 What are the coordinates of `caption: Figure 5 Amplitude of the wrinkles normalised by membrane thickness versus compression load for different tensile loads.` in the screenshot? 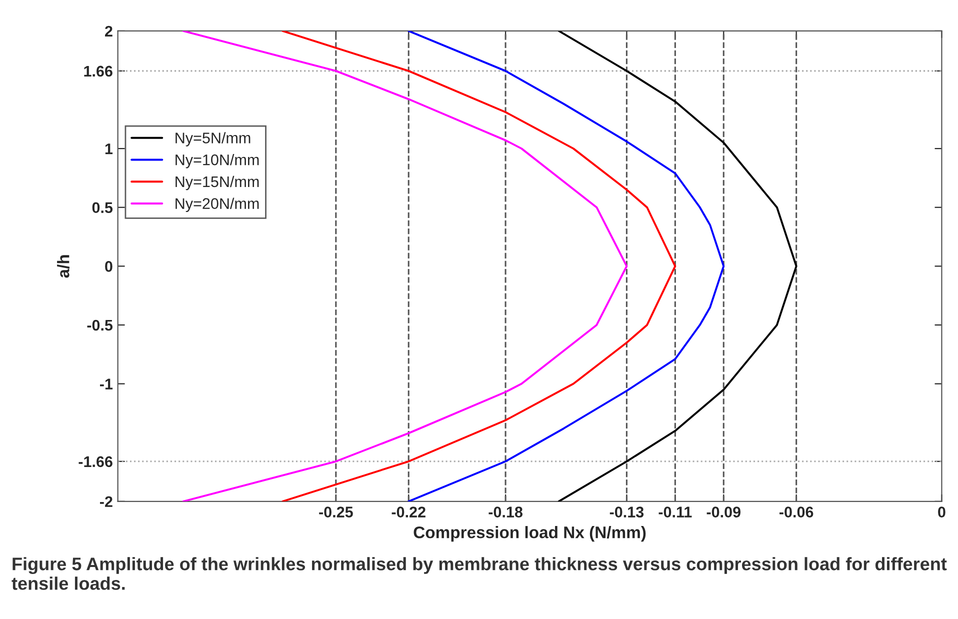 It's located at (479, 573).